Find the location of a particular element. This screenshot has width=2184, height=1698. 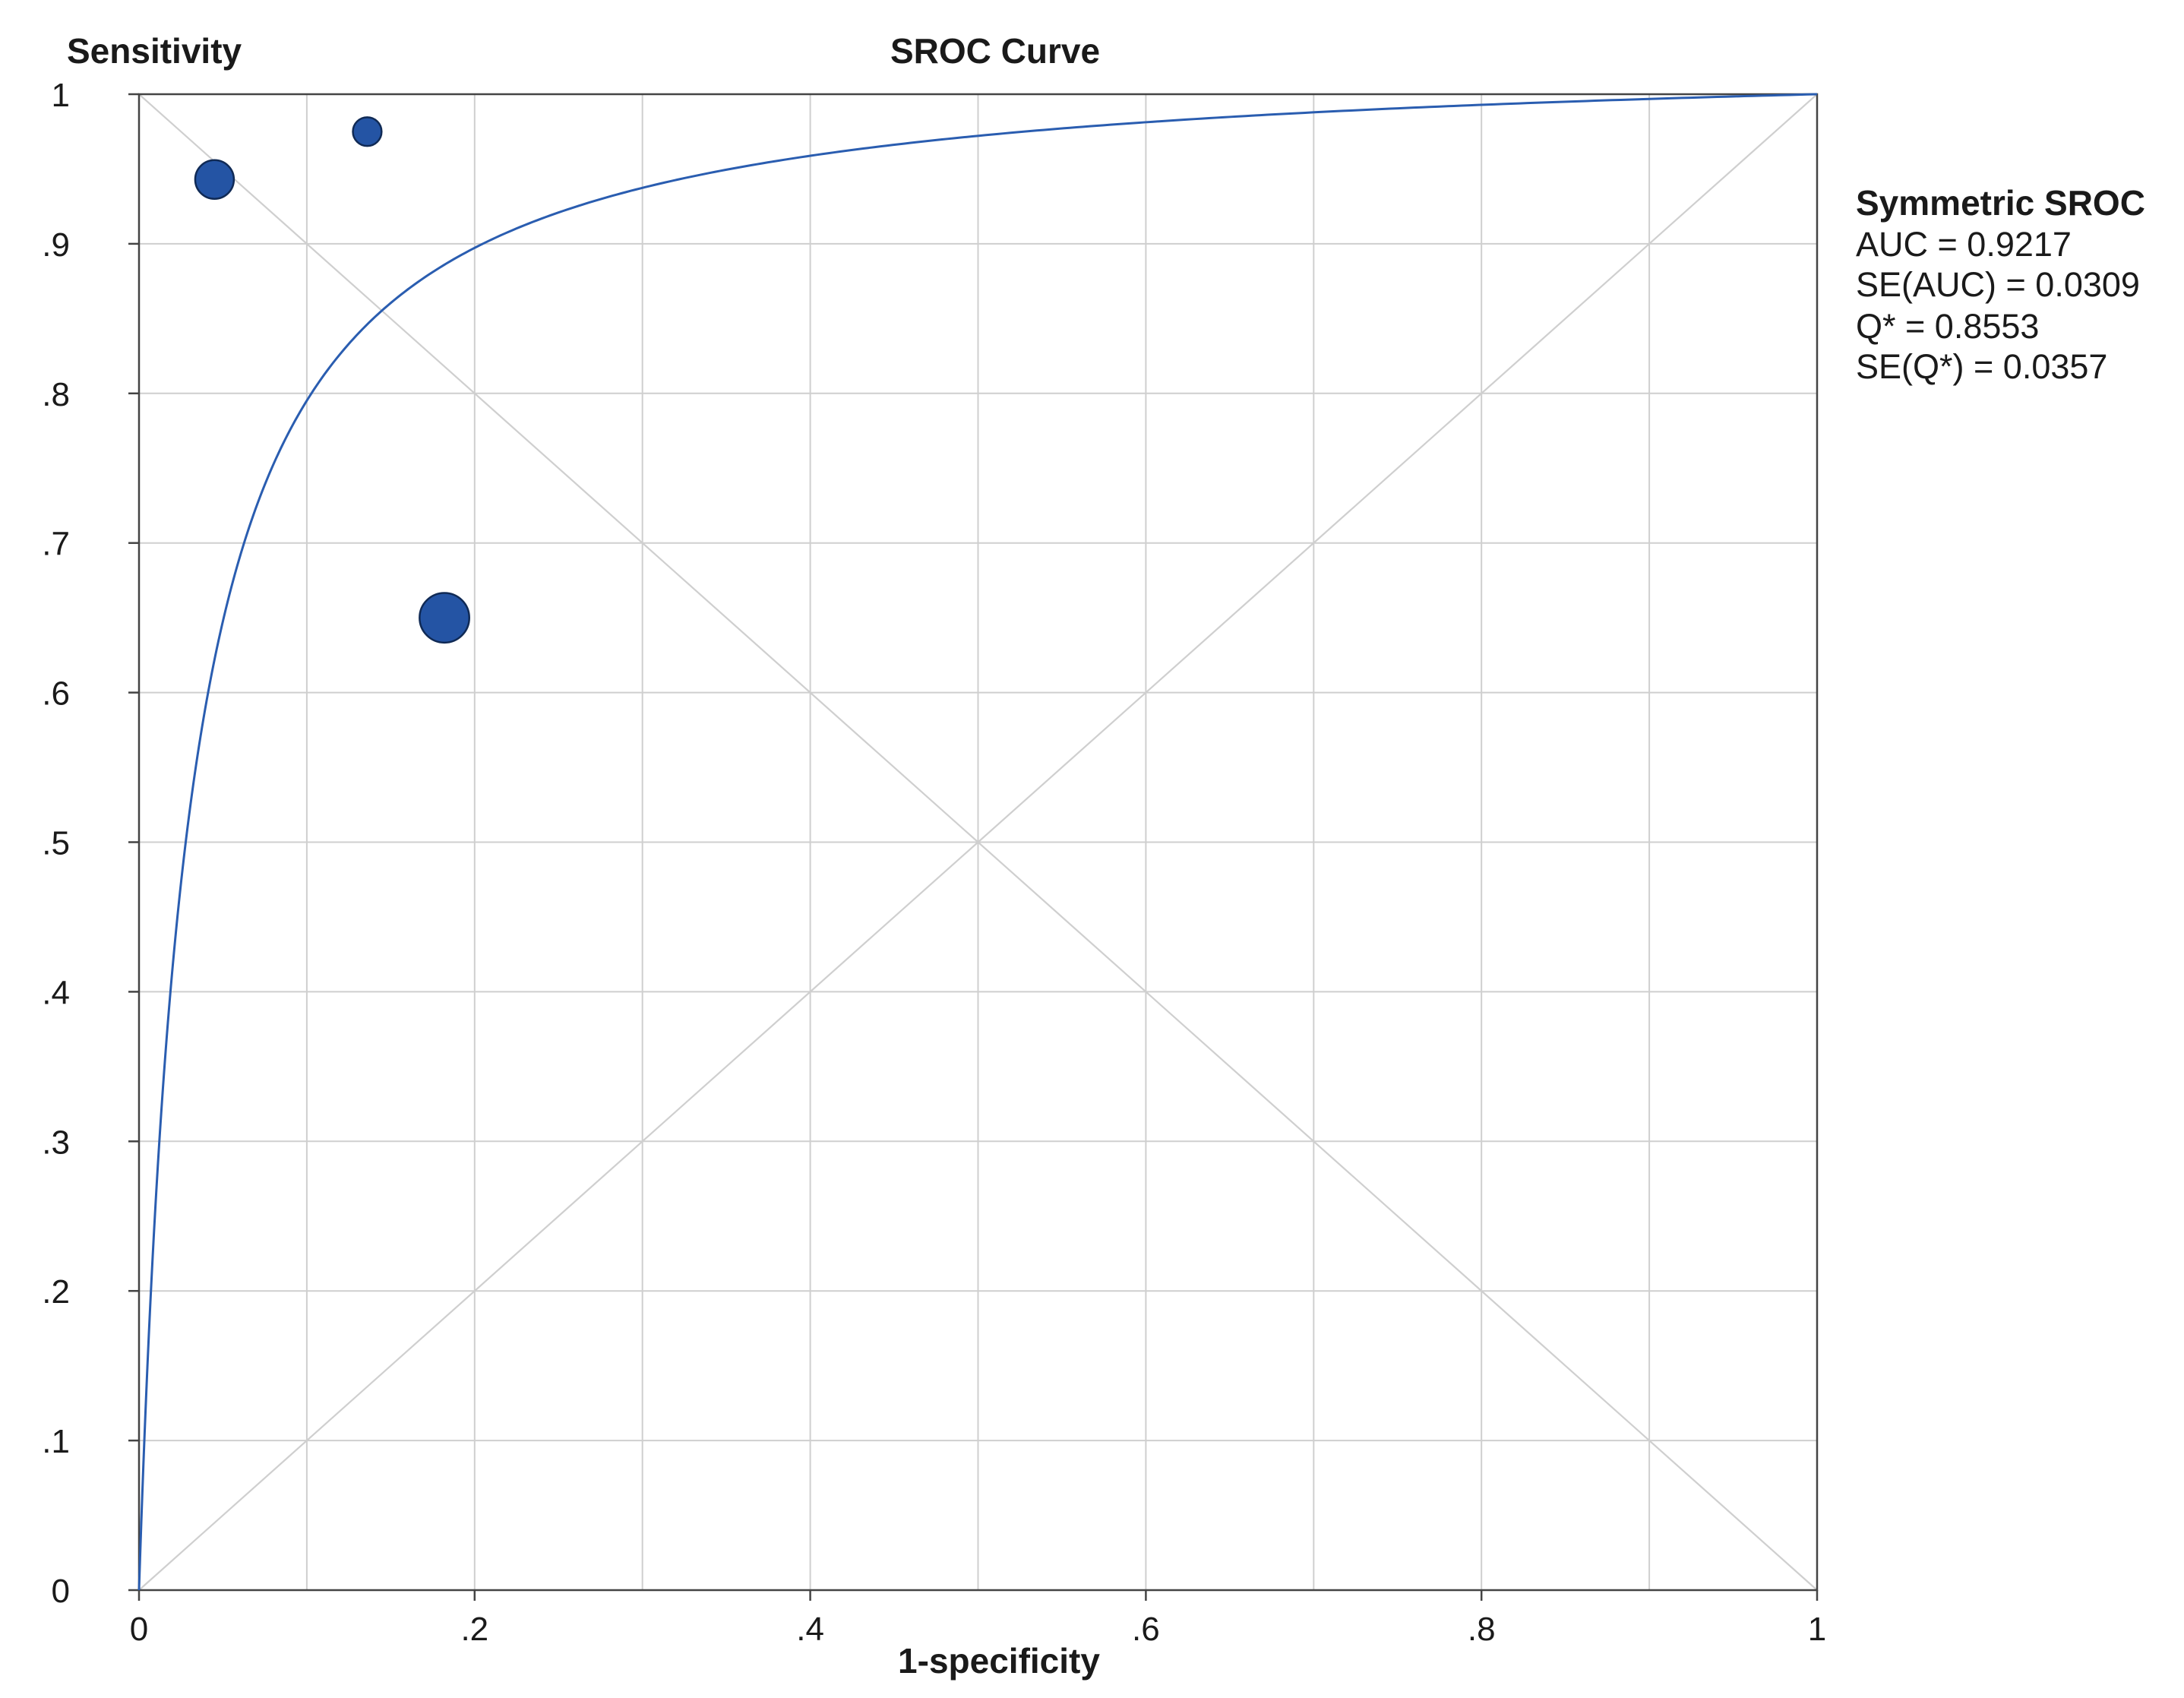

y-tick-label: .7 is located at coordinates (56, 544).